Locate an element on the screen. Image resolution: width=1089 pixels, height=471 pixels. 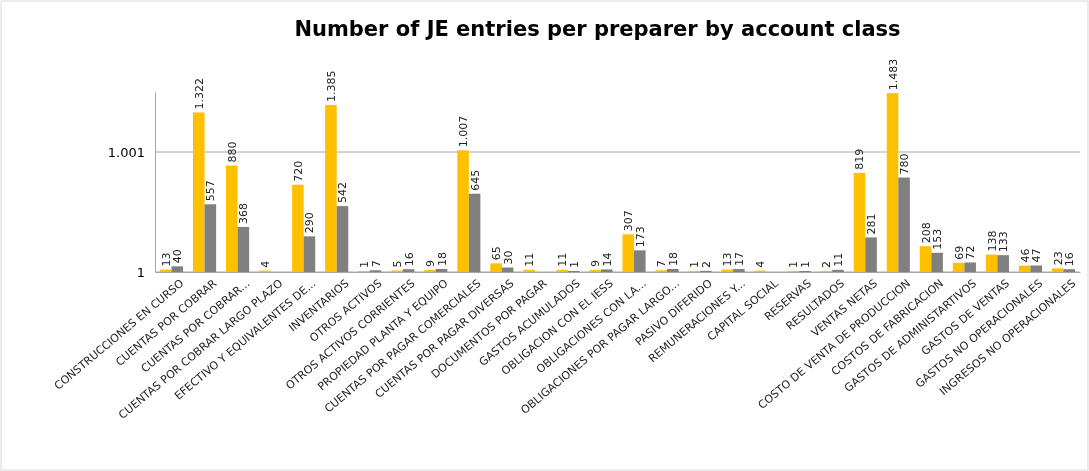
y-tick-label: 1.001 is located at coordinates (126, 152).